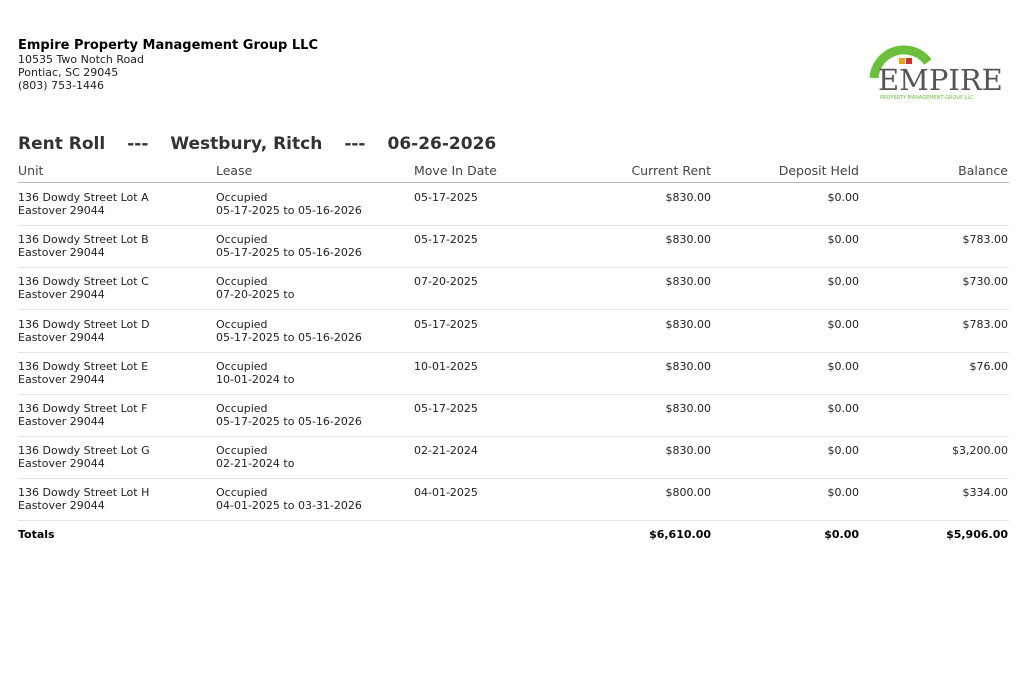 This screenshot has height=685, width=1024. I want to click on lease-period: 04-01-2025 to 03-31-2026, so click(289, 506).